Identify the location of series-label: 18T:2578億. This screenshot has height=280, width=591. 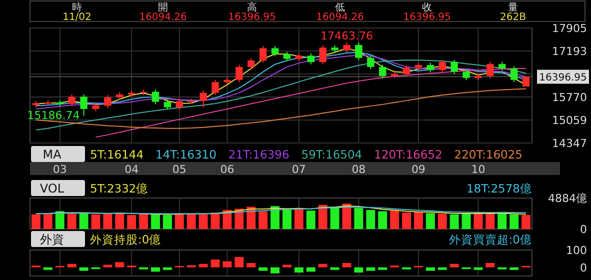
(499, 189).